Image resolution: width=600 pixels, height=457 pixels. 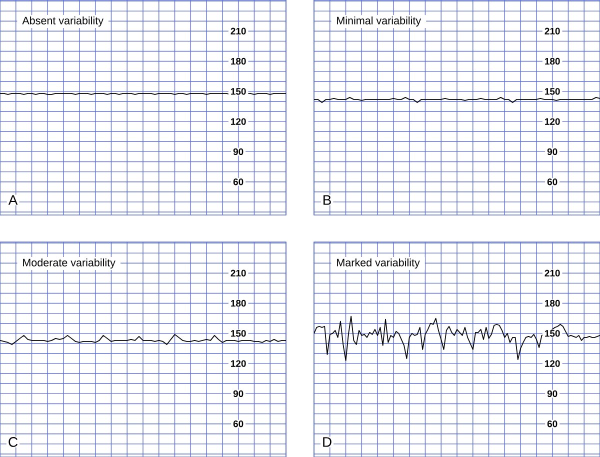 What do you see at coordinates (379, 21) in the screenshot?
I see `text: Minimal variability` at bounding box center [379, 21].